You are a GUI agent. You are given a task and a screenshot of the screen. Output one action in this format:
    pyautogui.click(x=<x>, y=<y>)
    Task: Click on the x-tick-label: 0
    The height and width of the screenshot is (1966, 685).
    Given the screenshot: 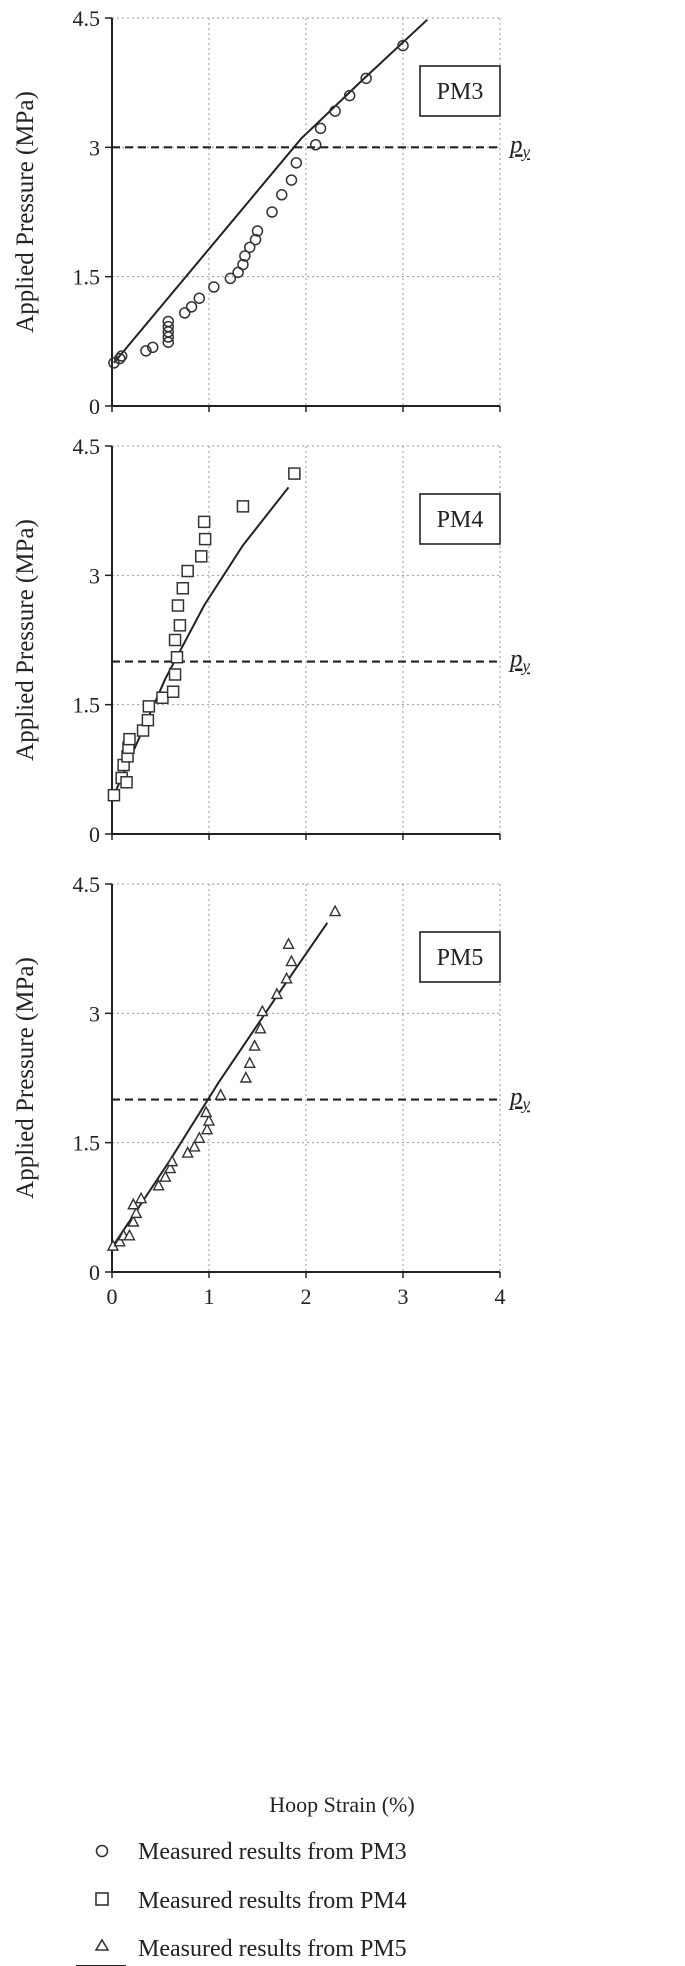 What is the action you would take?
    pyautogui.click(x=112, y=1296)
    